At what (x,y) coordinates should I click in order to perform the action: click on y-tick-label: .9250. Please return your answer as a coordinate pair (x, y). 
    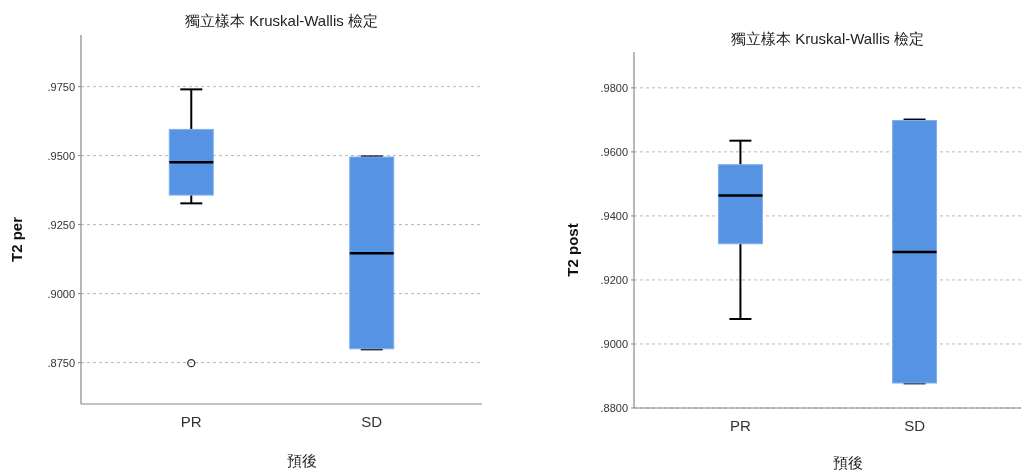
    Looking at the image, I should click on (61, 224).